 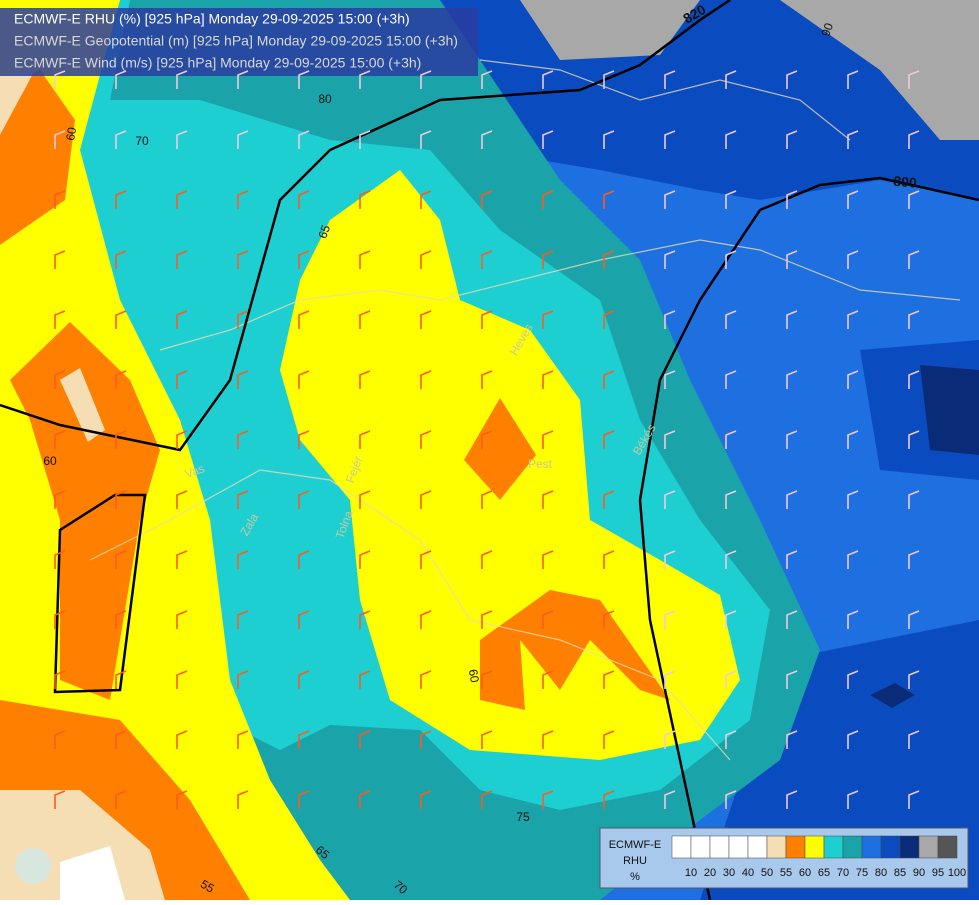 What do you see at coordinates (748, 873) in the screenshot?
I see `legend-label: 40` at bounding box center [748, 873].